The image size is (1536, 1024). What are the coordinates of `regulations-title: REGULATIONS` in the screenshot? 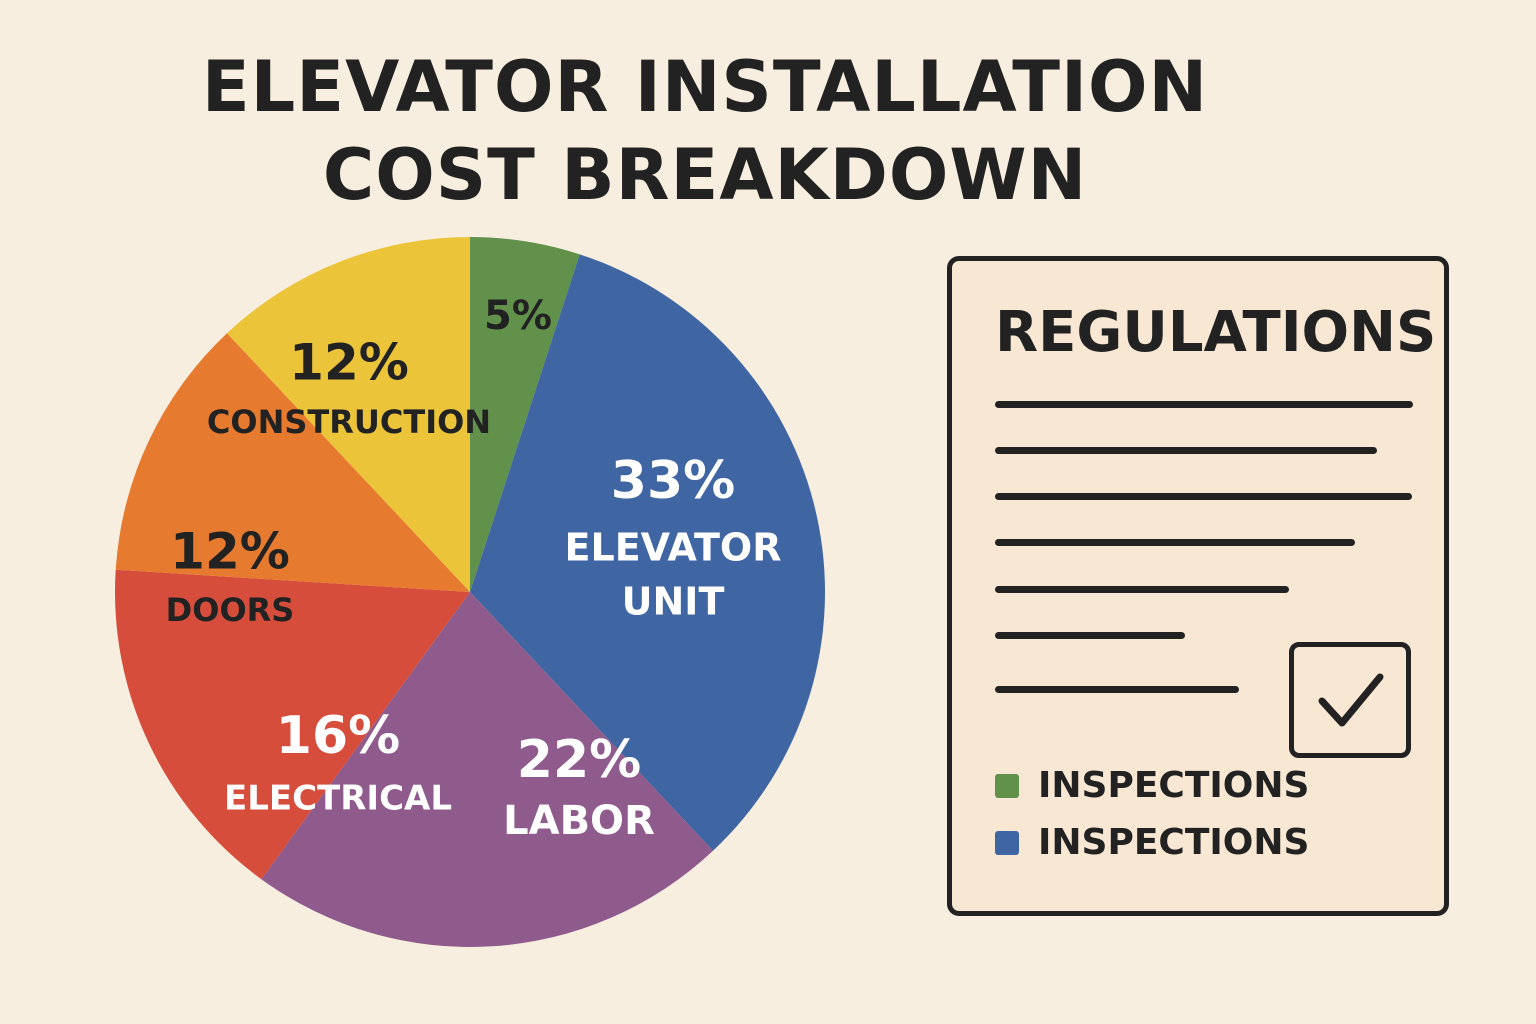 It's located at (1216, 332).